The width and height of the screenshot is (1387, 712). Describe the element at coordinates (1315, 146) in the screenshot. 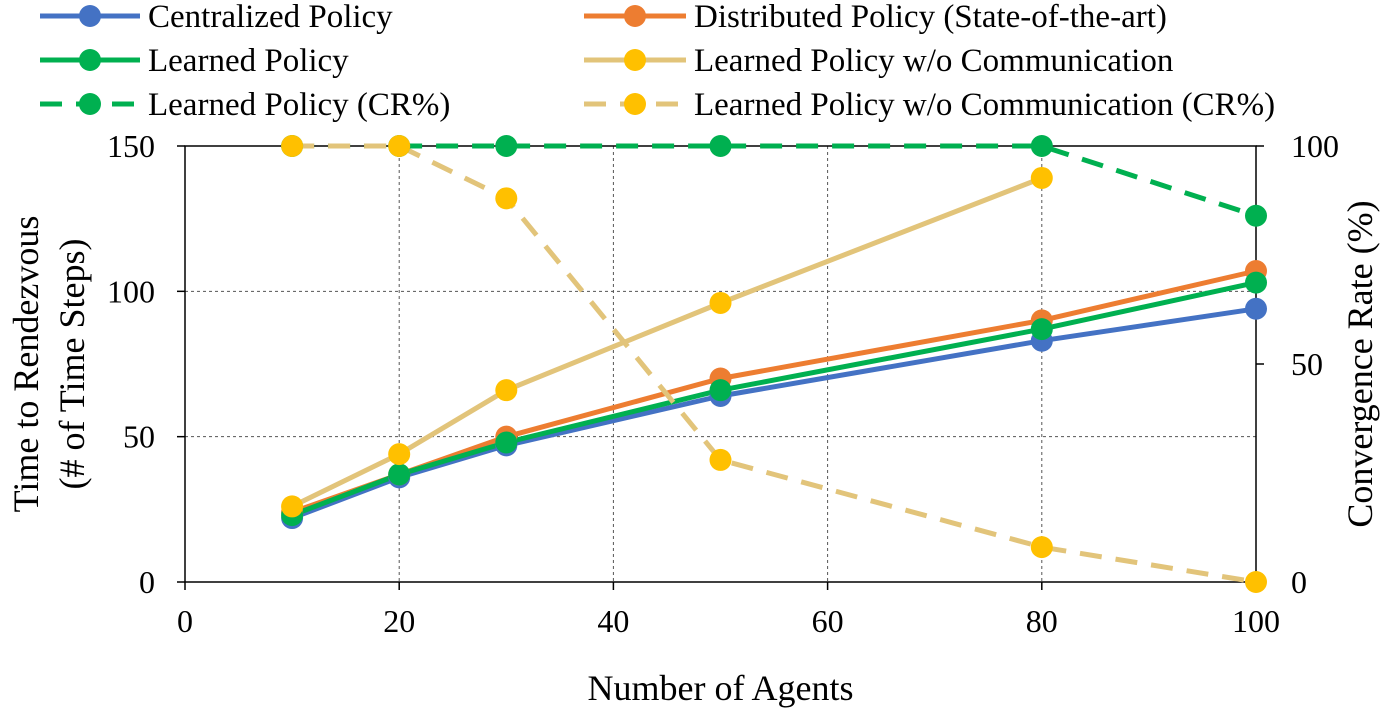

I see `y2-tick-label: 100` at that location.